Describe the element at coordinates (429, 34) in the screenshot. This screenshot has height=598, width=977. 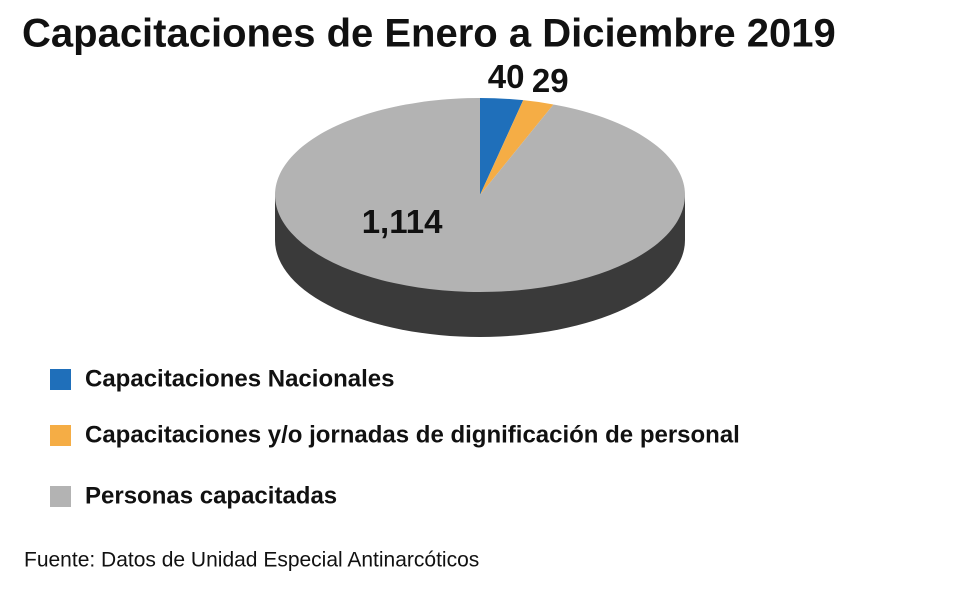
I see `chart-title: Capacitaciones de Enero a Diciembre 2019` at that location.